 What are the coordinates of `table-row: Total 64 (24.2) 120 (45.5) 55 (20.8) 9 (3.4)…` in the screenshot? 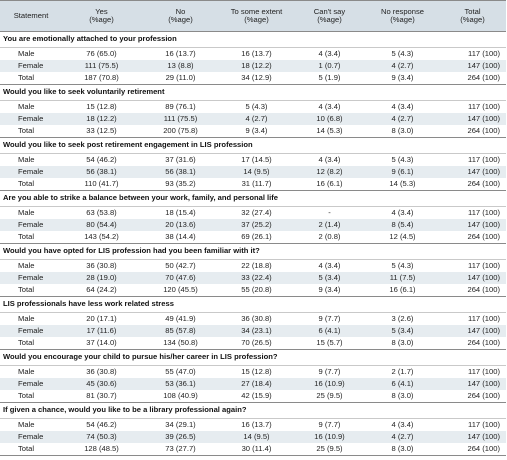 It's located at (253, 290).